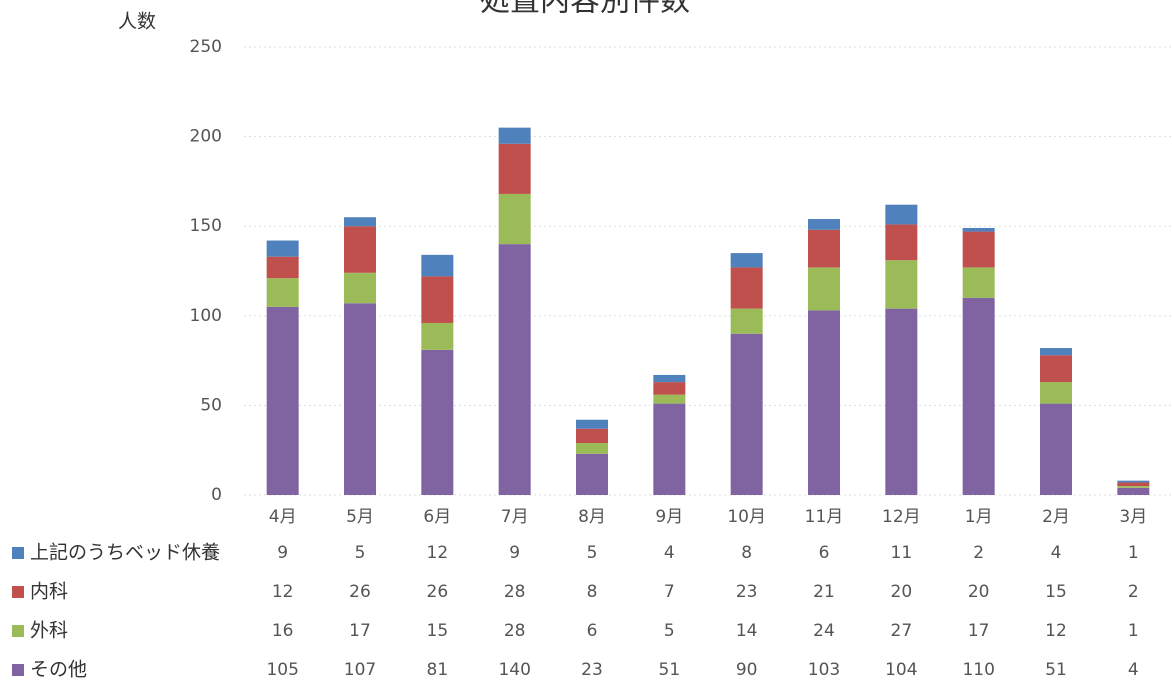  I want to click on x-tick-label: 3月, so click(1133, 517).